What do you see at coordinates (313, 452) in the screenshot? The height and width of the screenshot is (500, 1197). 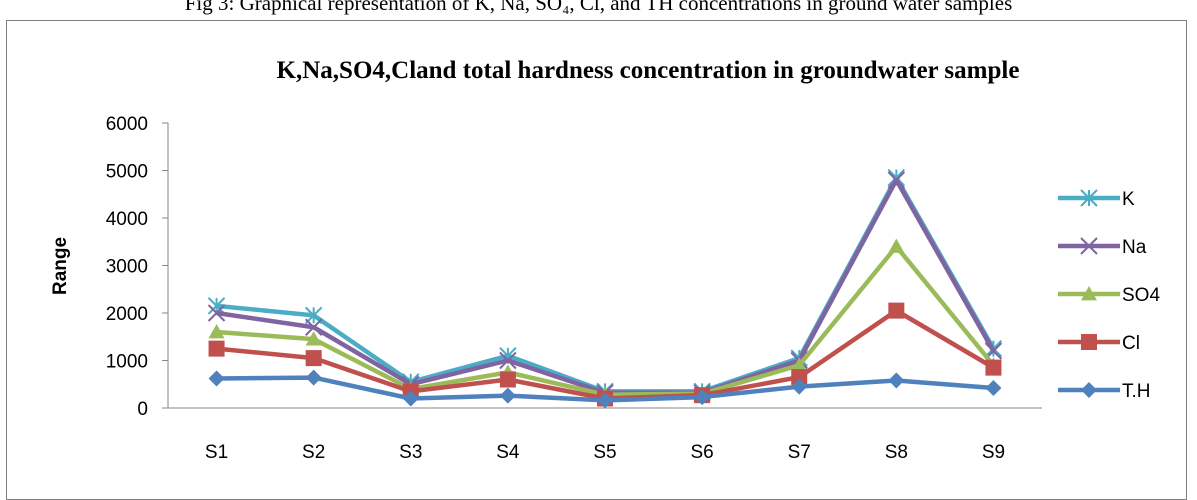 I see `x-tick-label: S2` at bounding box center [313, 452].